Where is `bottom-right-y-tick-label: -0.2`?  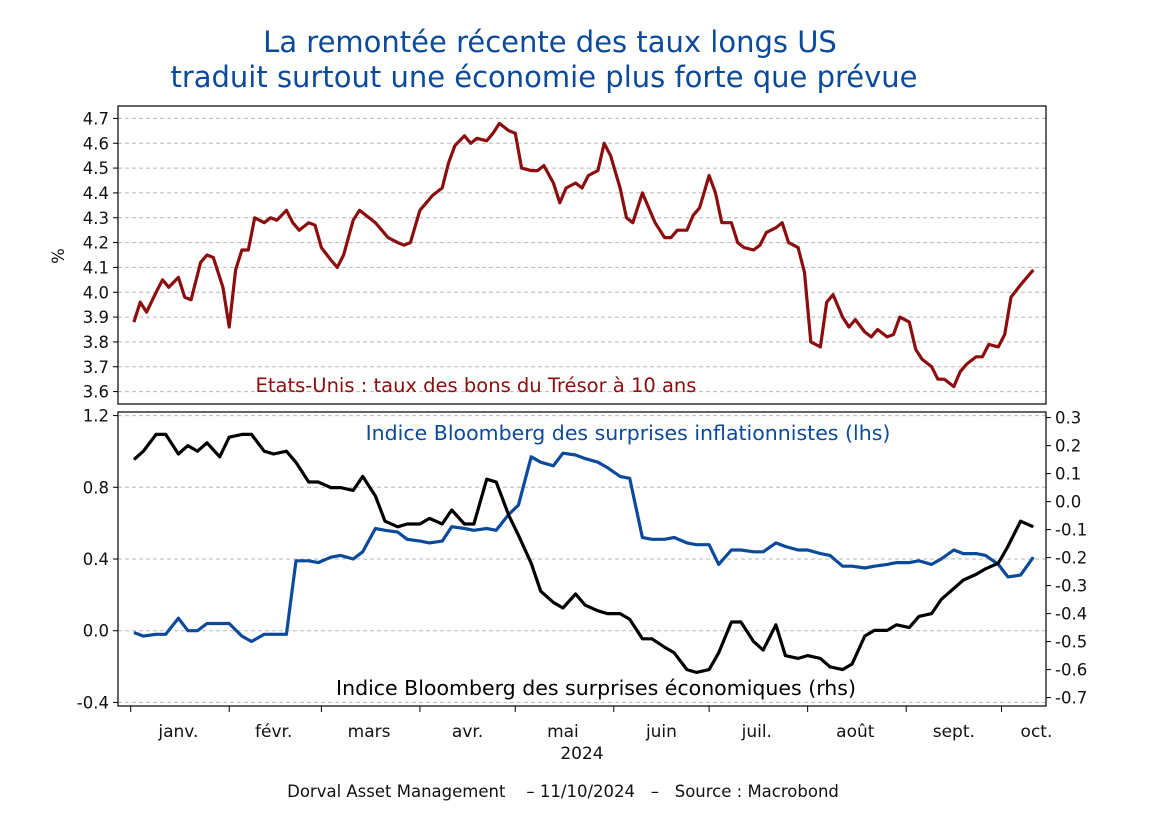
bottom-right-y-tick-label: -0.2 is located at coordinates (1071, 558).